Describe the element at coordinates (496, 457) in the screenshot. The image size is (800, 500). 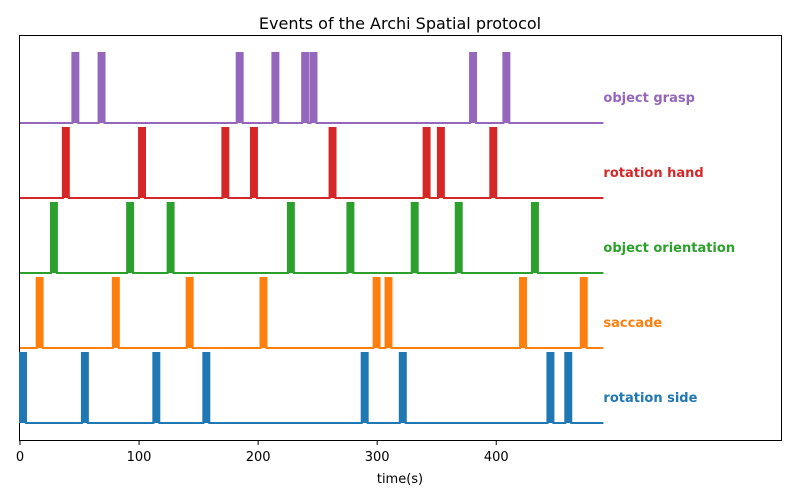
I see `x-tick-label: 400` at that location.